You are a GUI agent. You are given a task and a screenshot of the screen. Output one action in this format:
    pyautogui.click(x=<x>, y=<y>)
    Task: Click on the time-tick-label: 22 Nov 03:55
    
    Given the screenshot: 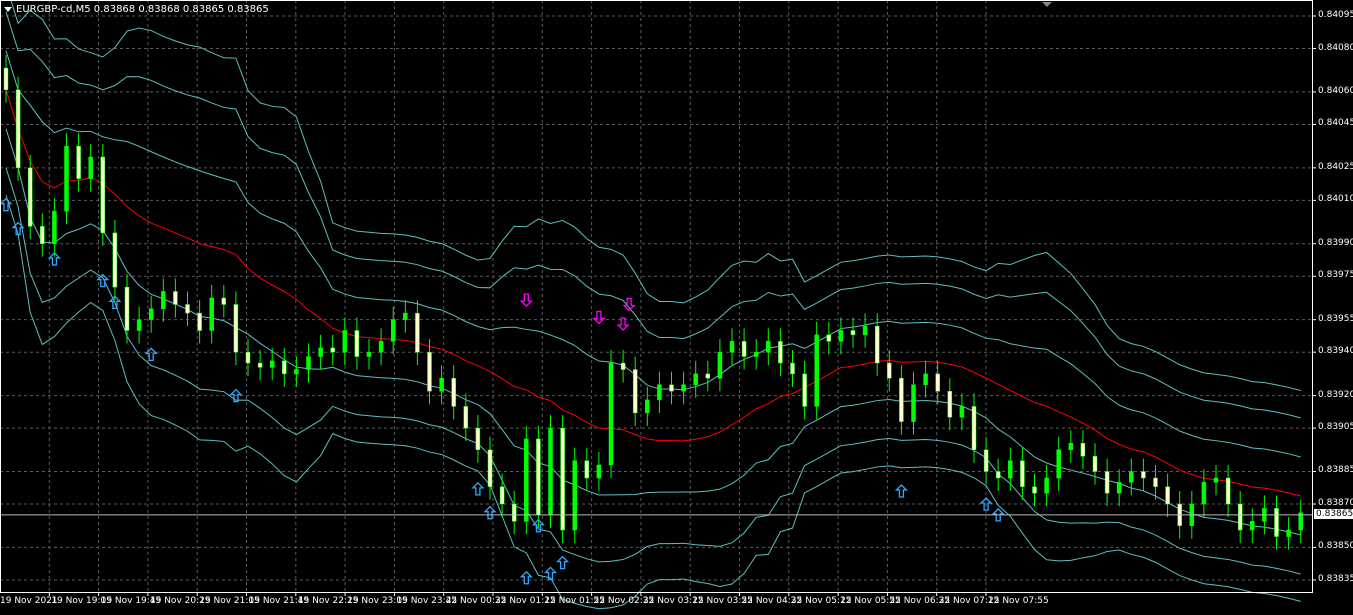 What is the action you would take?
    pyautogui.click(x=722, y=601)
    